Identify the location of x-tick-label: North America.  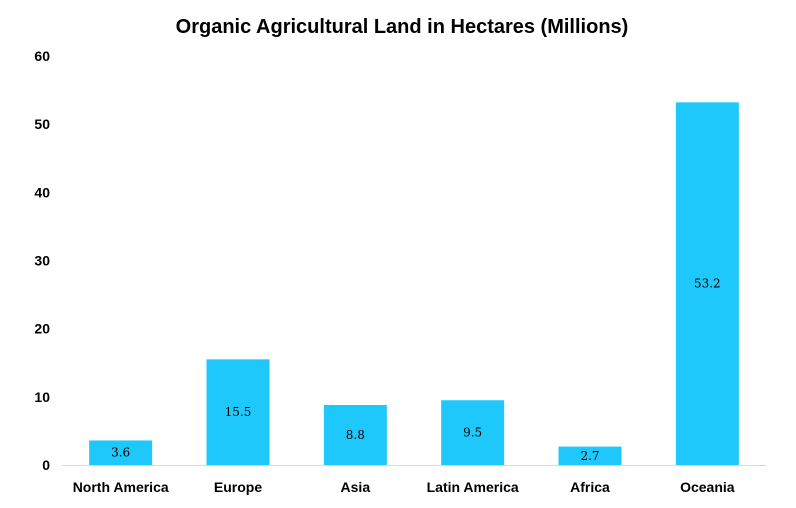
(121, 487).